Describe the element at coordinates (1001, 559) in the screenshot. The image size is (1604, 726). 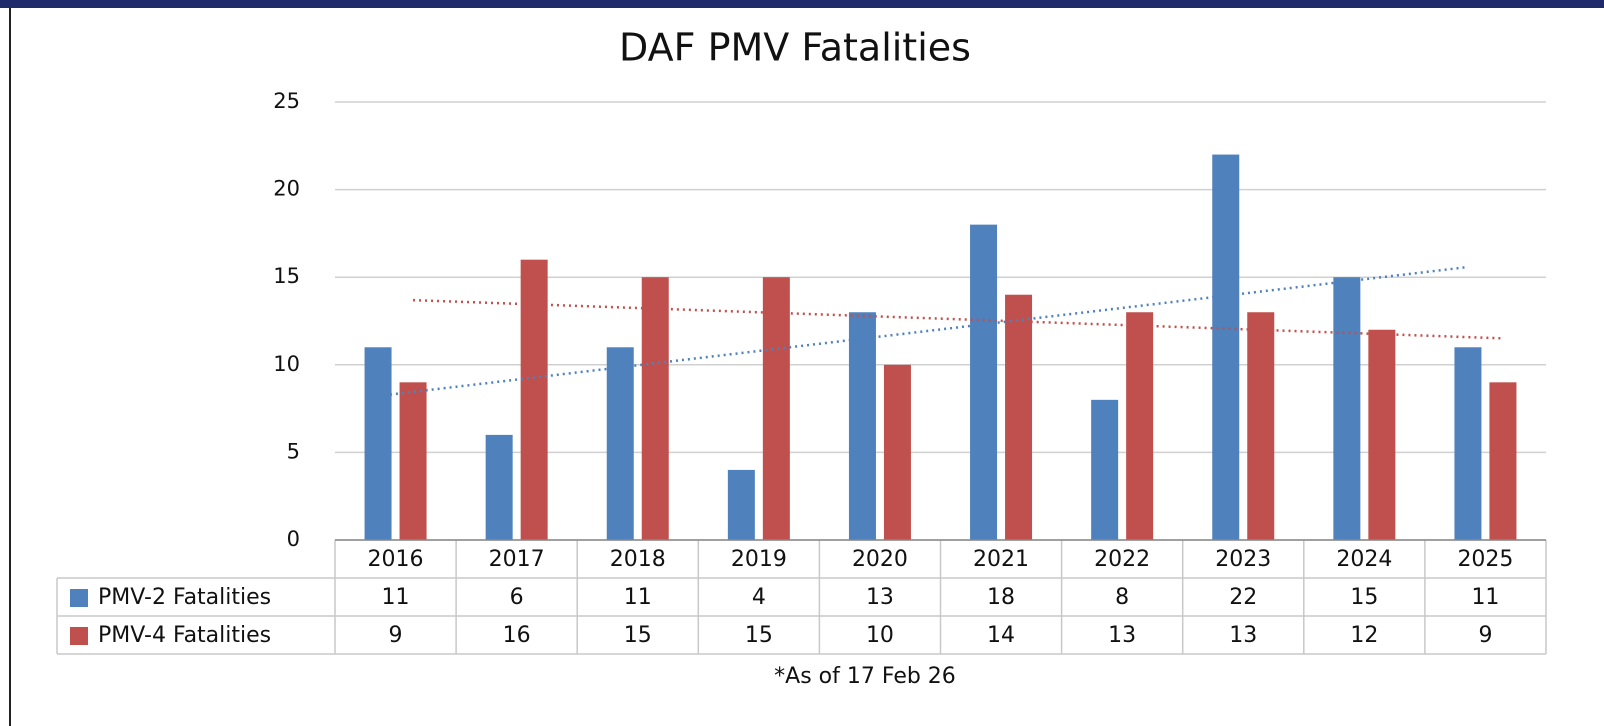
I see `x-tick-label: 2021` at that location.